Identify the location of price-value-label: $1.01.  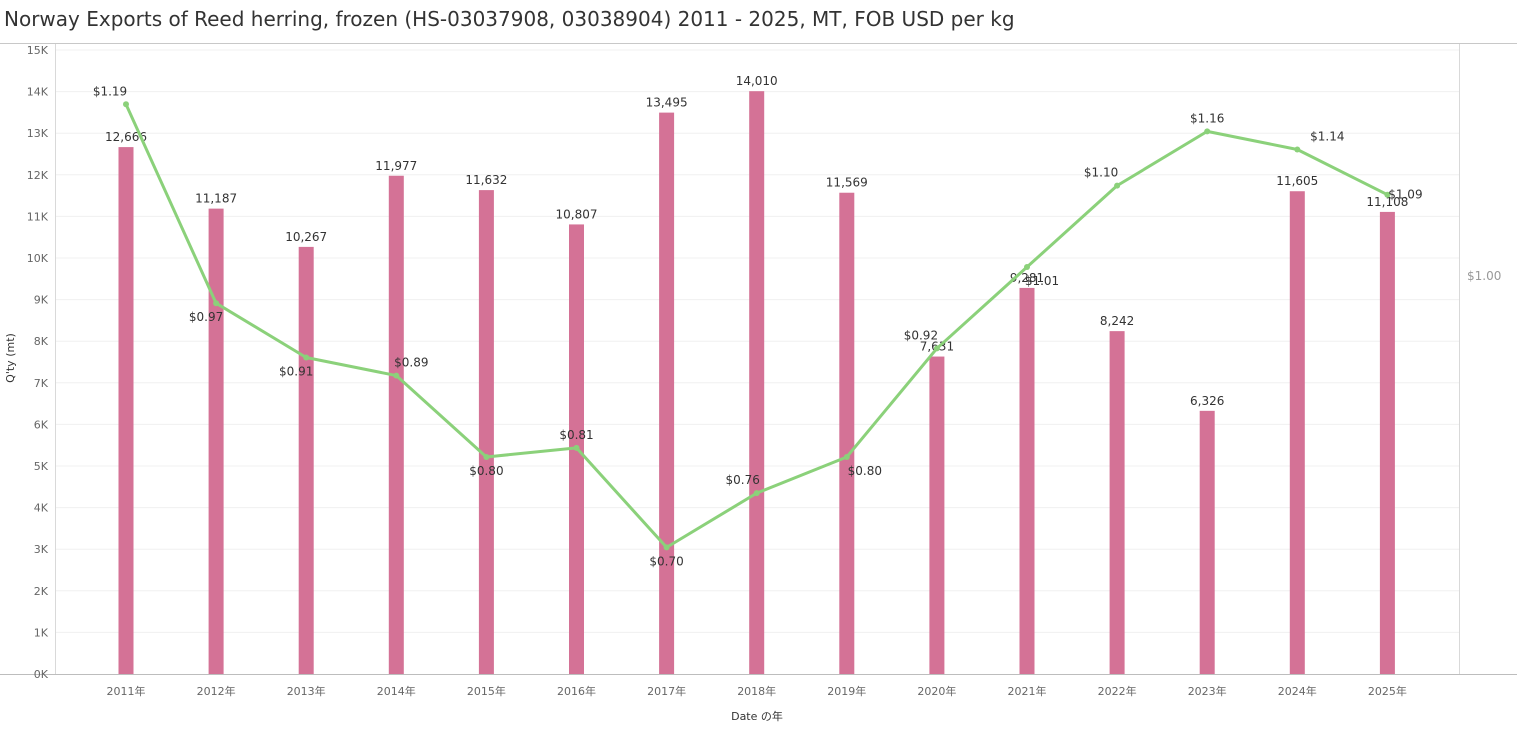
(1042, 281).